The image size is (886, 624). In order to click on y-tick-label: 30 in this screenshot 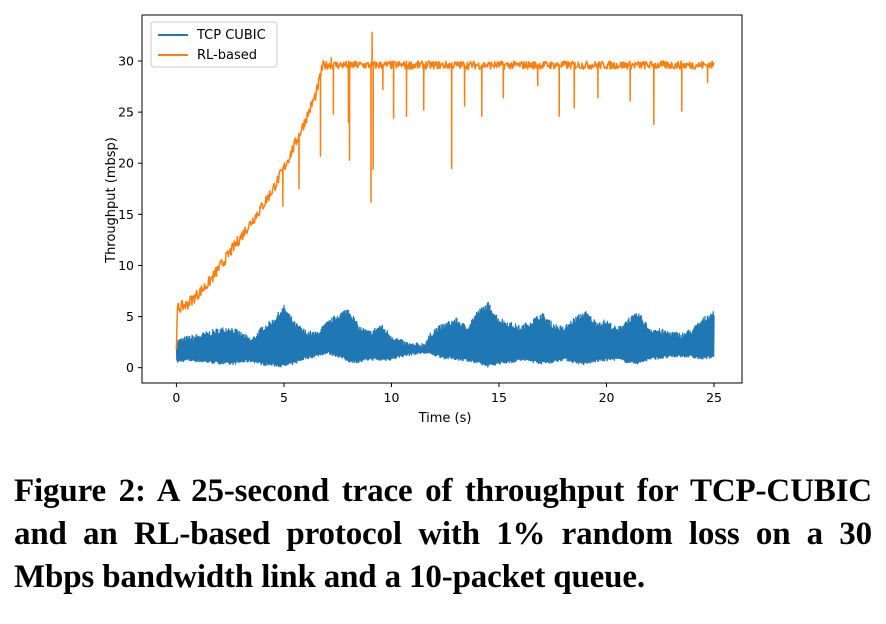, I will do `click(126, 61)`.